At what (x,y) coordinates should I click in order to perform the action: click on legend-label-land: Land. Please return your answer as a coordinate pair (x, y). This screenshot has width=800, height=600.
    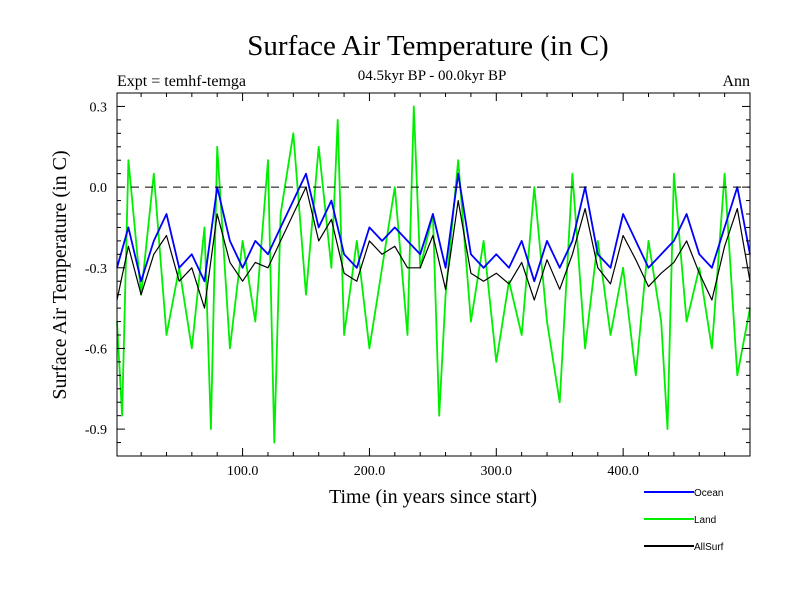
    Looking at the image, I should click on (705, 520).